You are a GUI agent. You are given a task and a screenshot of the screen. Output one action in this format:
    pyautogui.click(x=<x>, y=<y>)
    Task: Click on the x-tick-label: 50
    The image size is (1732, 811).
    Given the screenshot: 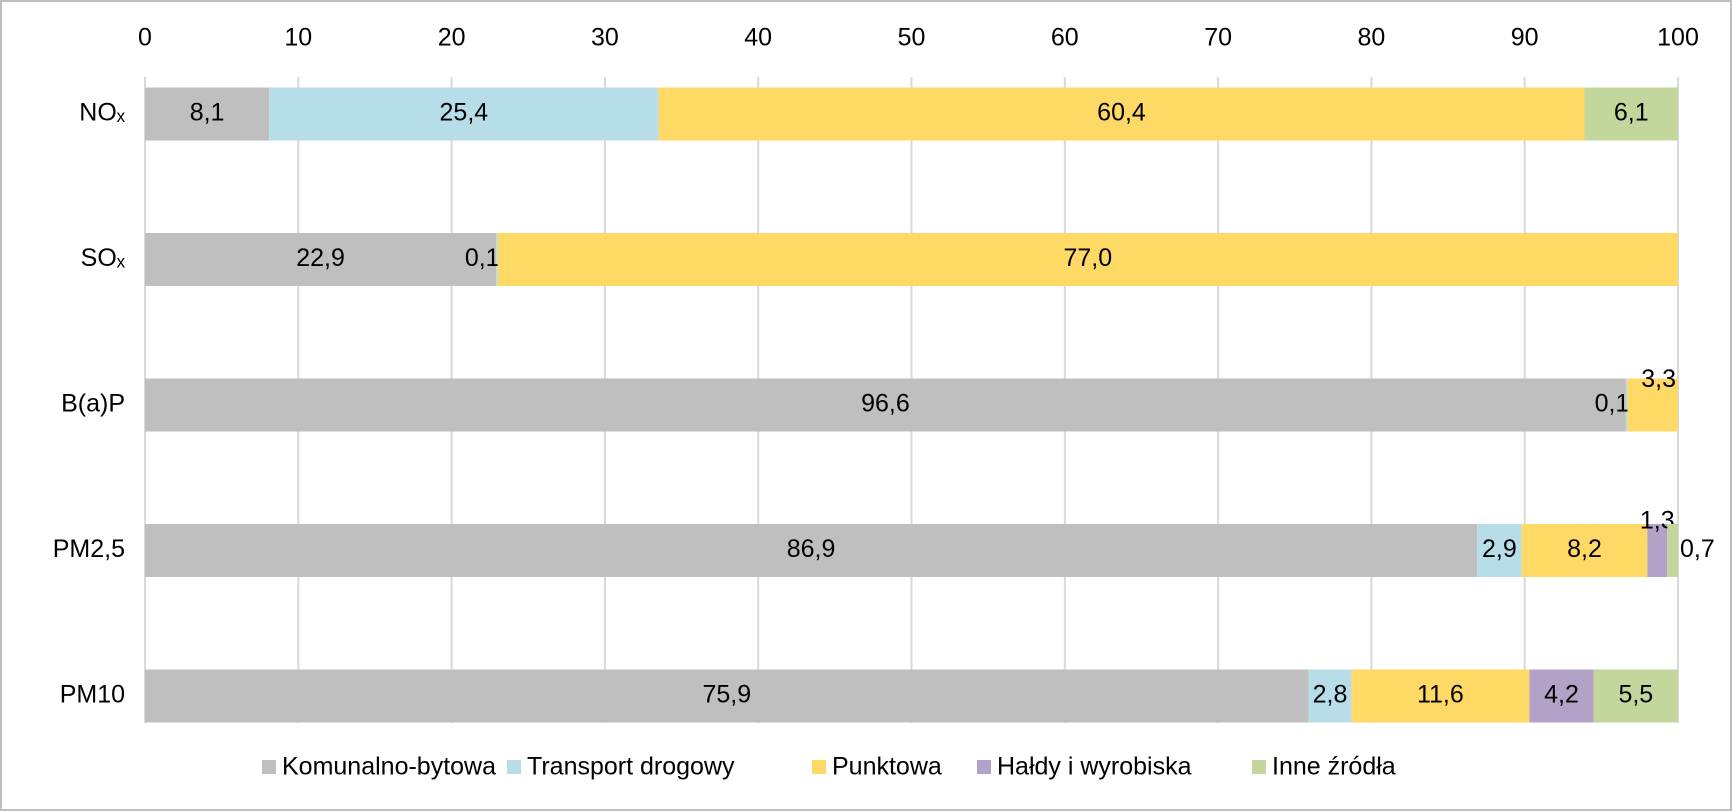 What is the action you would take?
    pyautogui.click(x=912, y=38)
    